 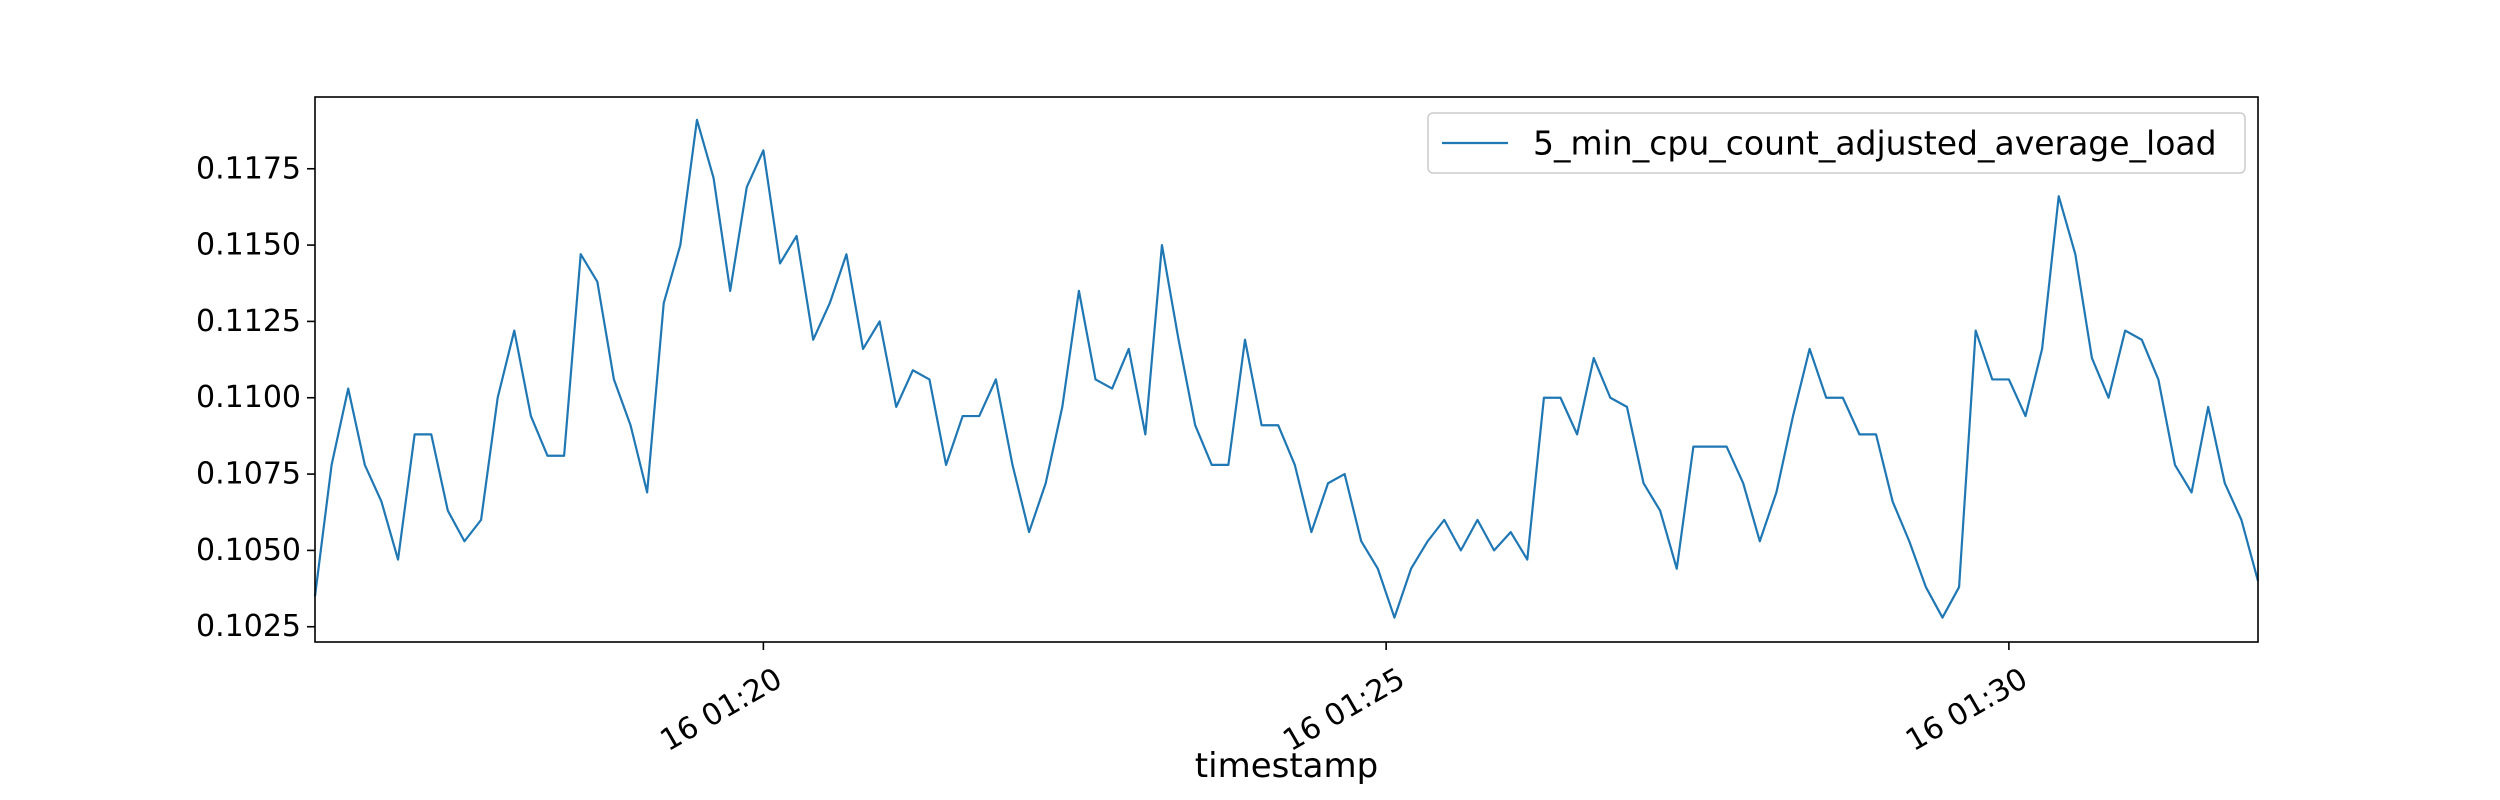 What do you see at coordinates (248, 626) in the screenshot?
I see `y-tick-label: 0.1025` at bounding box center [248, 626].